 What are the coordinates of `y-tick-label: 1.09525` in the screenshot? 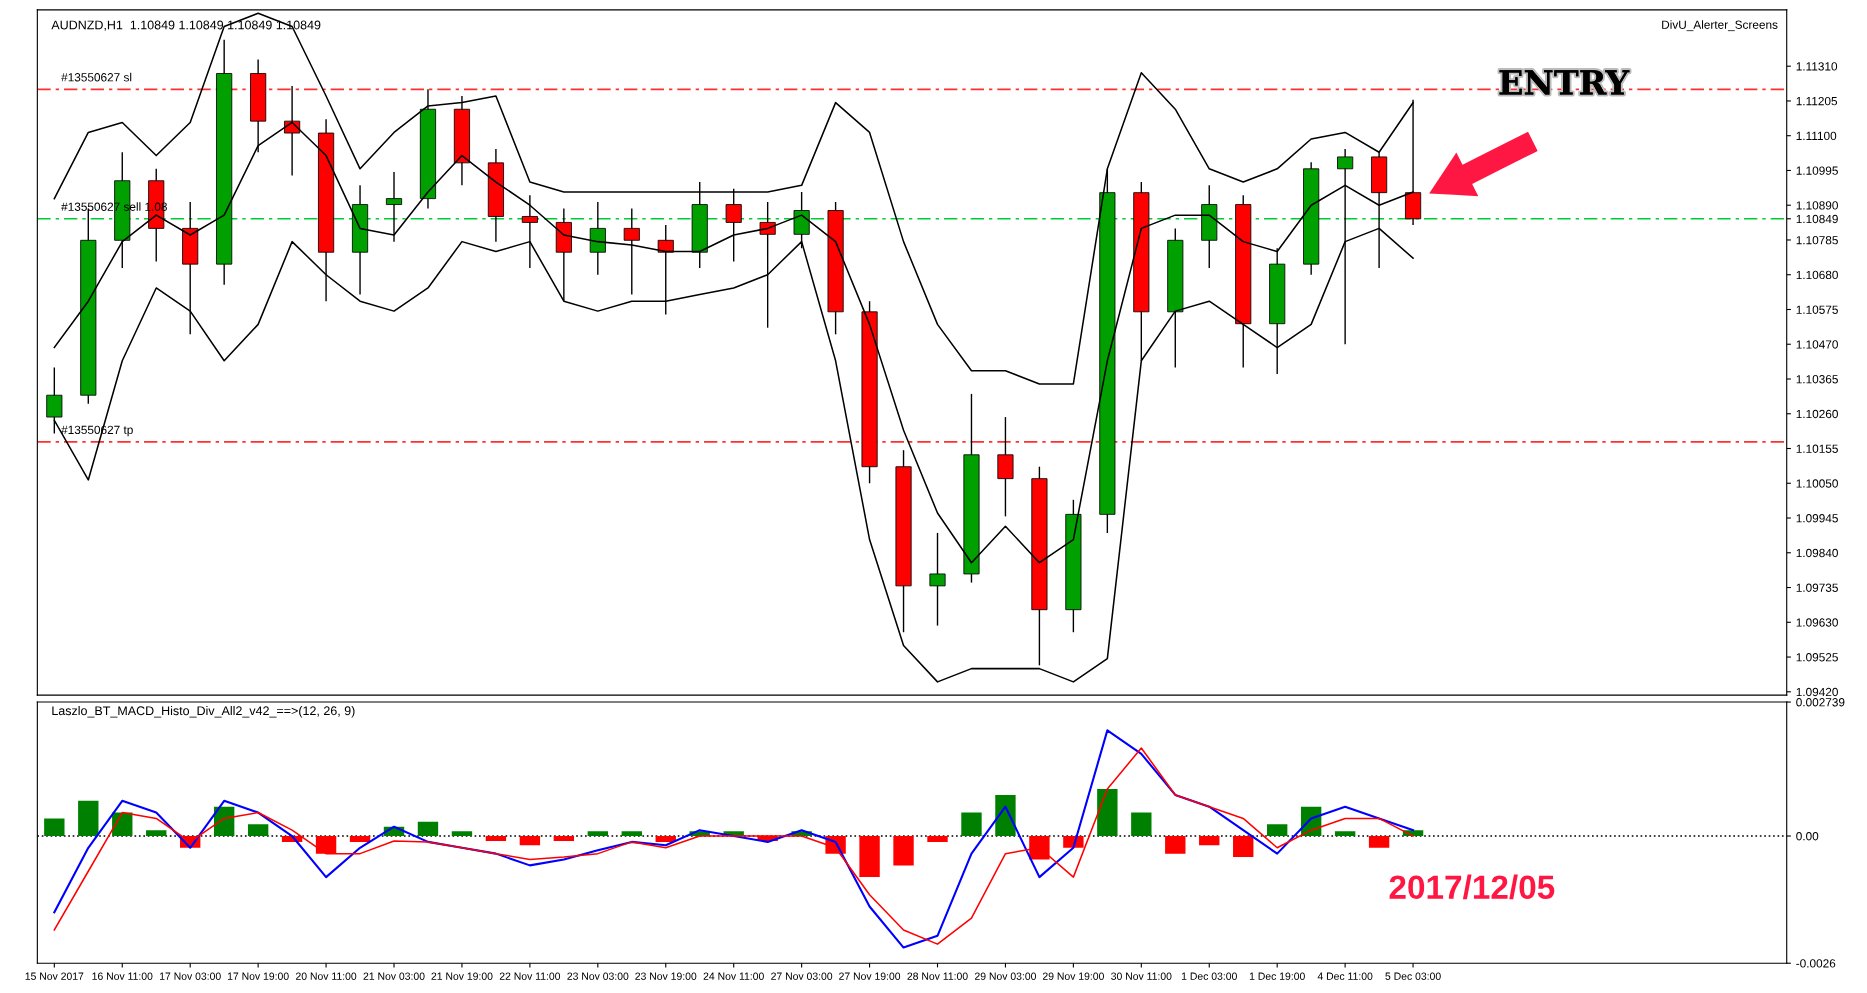 It's located at (1817, 657).